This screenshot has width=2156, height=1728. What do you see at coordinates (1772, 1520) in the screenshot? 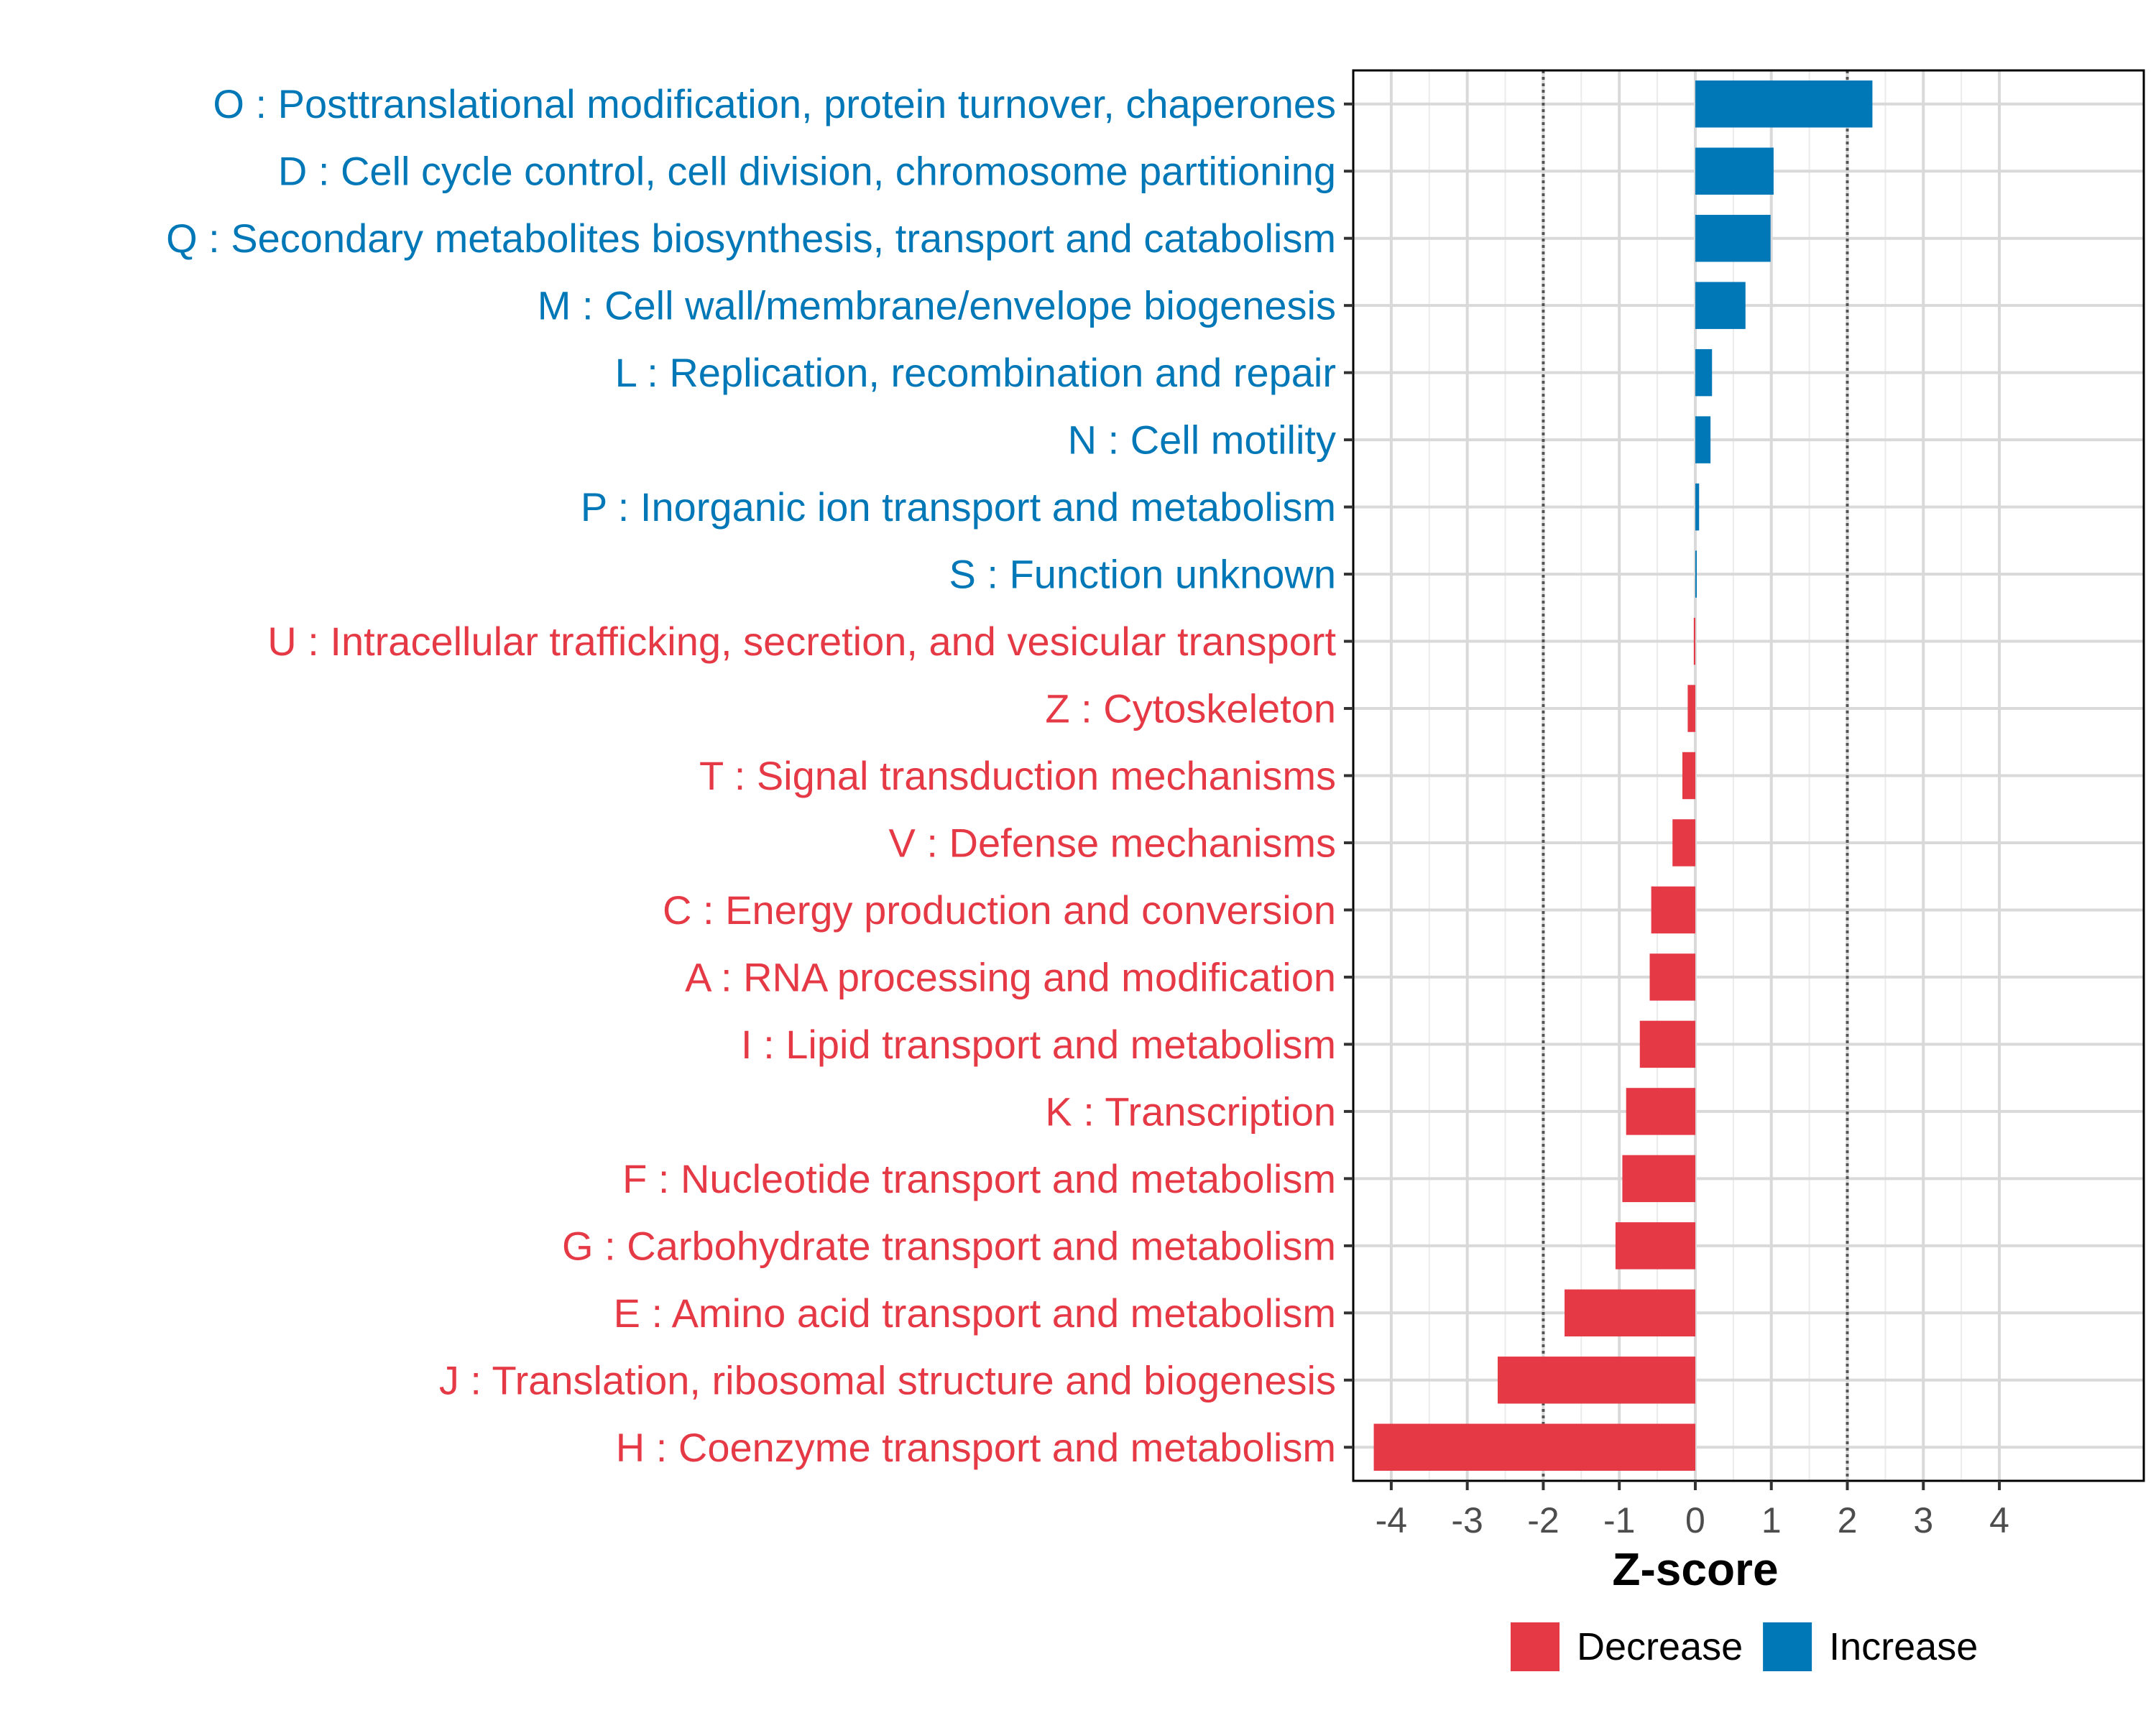
I see `x-tick-label: 1` at bounding box center [1772, 1520].